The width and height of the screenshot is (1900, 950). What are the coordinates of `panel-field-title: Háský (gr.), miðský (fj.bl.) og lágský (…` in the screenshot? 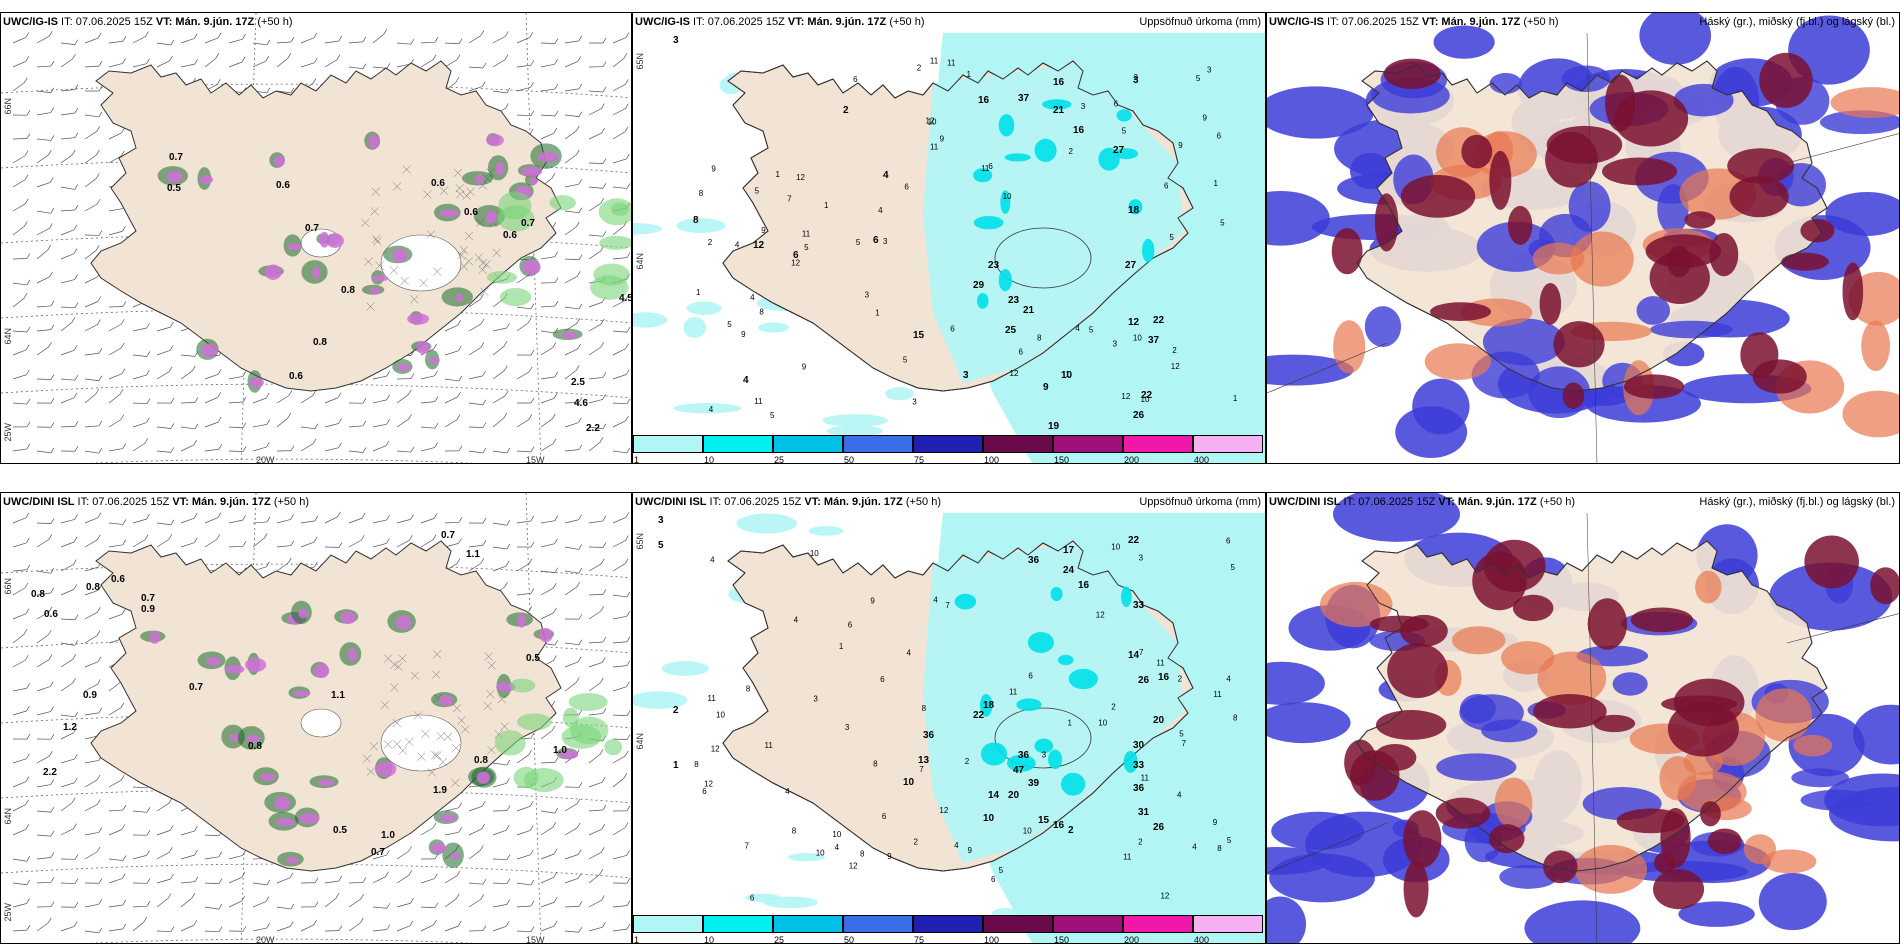 It's located at (1797, 502).